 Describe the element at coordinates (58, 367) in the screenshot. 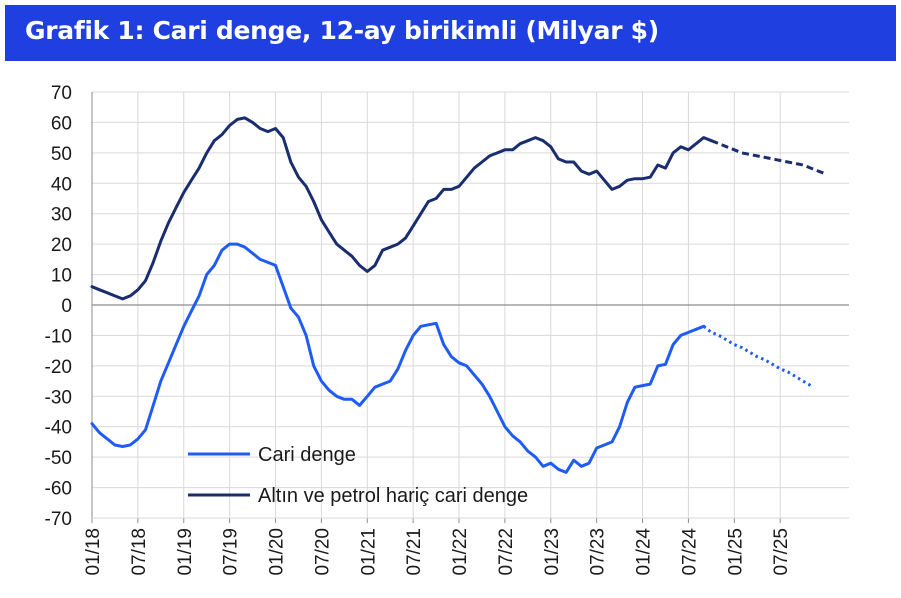

I see `y-tick-label: -20` at that location.